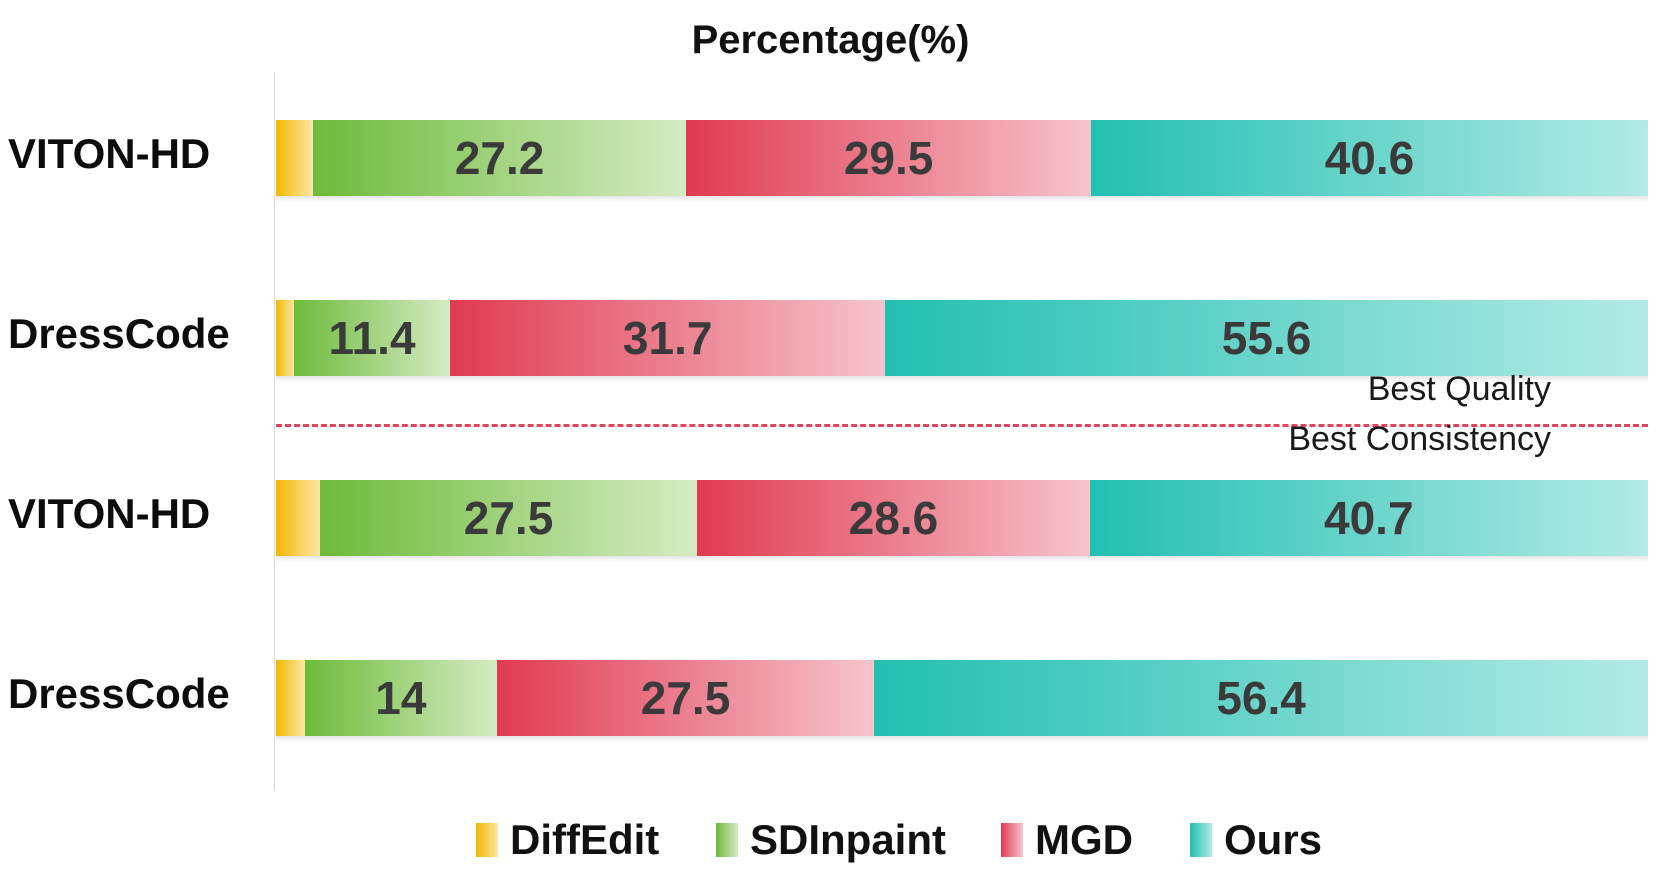 This screenshot has height=889, width=1661. What do you see at coordinates (585, 839) in the screenshot?
I see `legend-label-diffedit: DiffEdit` at bounding box center [585, 839].